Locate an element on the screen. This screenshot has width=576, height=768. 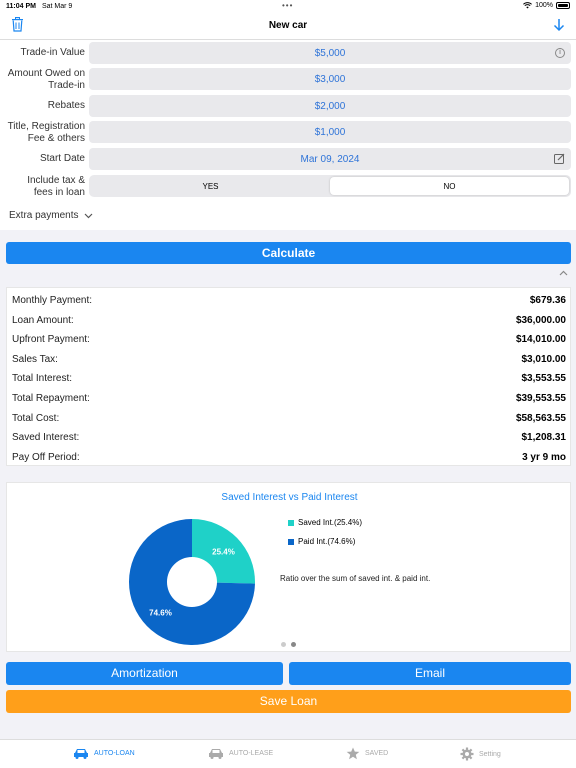
result-key: Saved Interest: is located at coordinates (46, 438).